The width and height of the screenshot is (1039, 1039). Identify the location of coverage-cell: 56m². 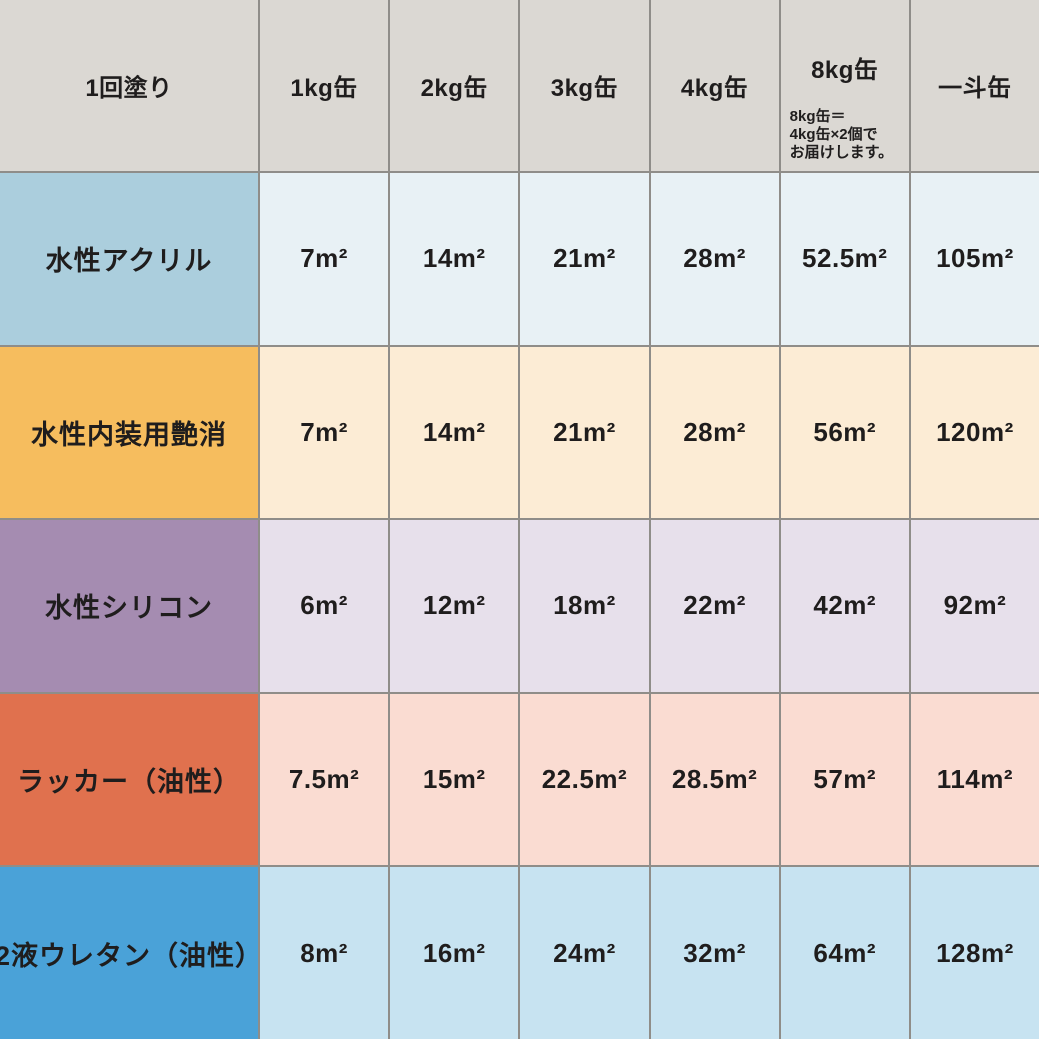
(844, 432).